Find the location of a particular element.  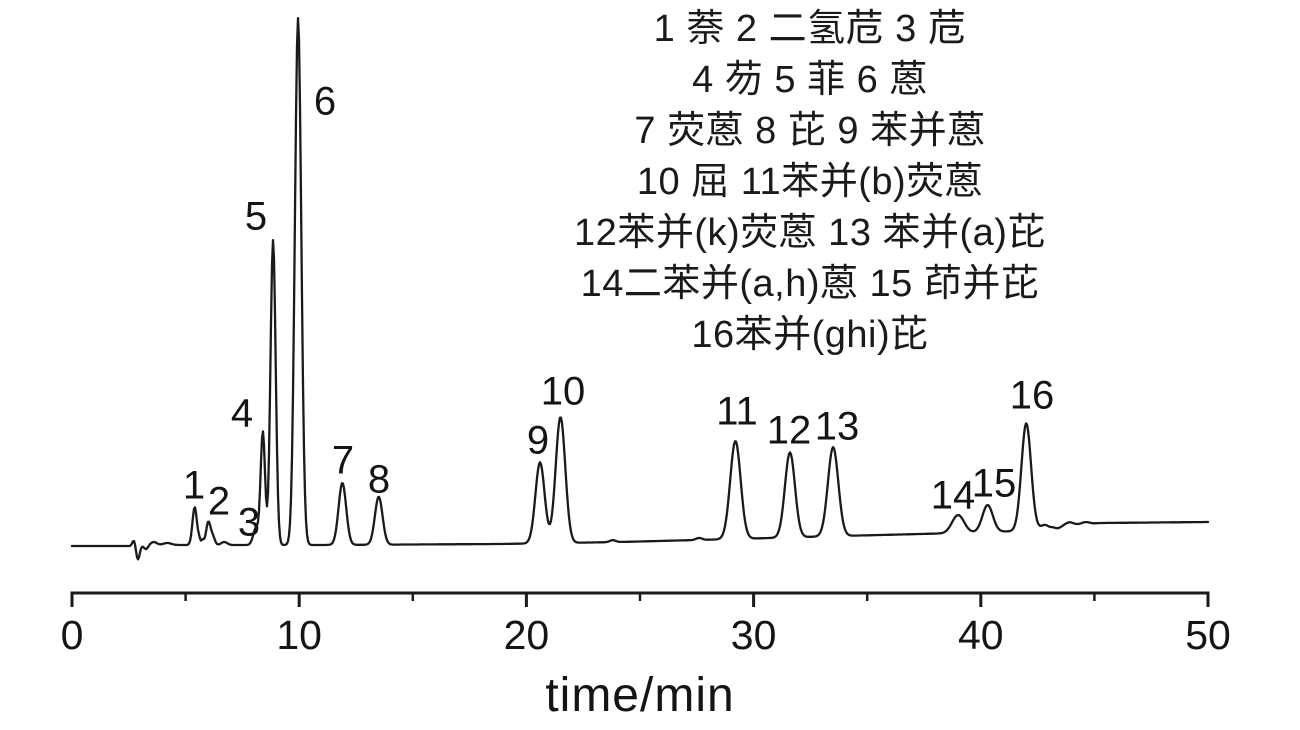

peak-label-14: 14 is located at coordinates (953, 495).